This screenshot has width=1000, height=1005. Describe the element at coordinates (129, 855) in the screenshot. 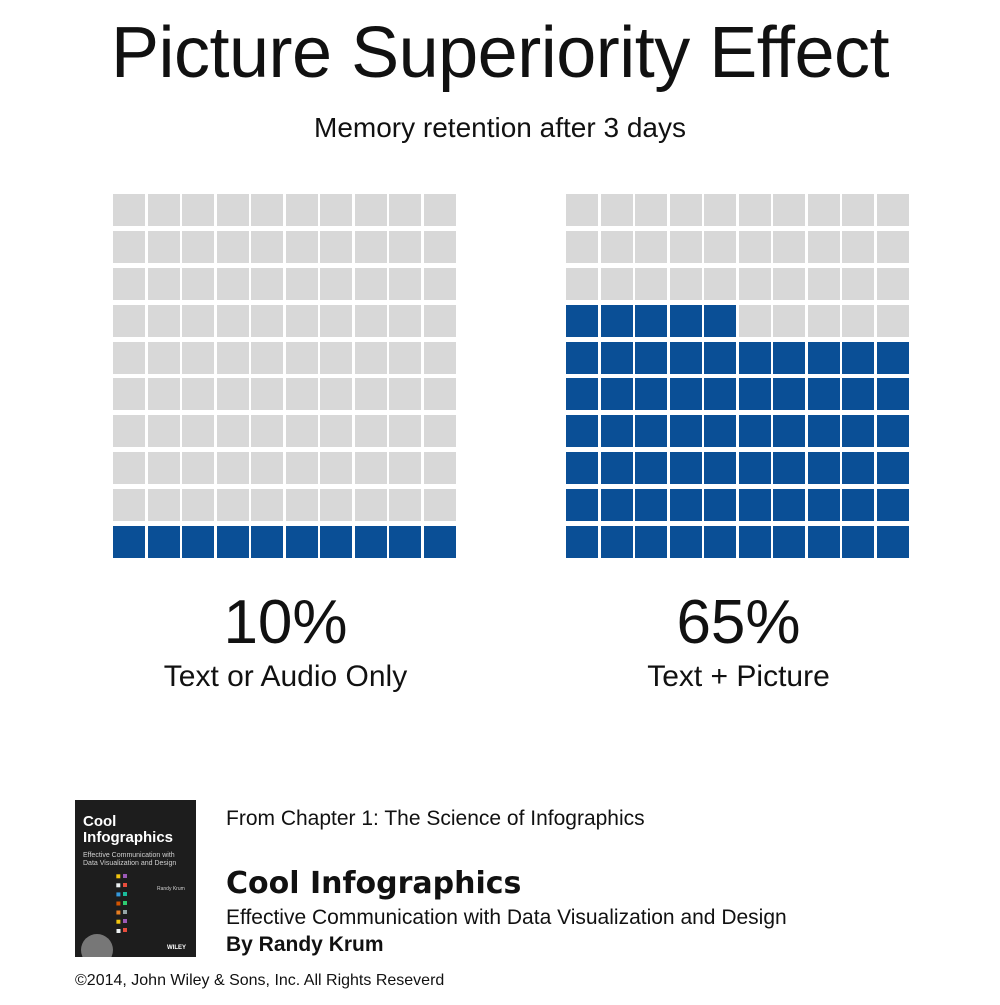

I see `book-cover-subtitle-line1: Effective Communication with` at that location.